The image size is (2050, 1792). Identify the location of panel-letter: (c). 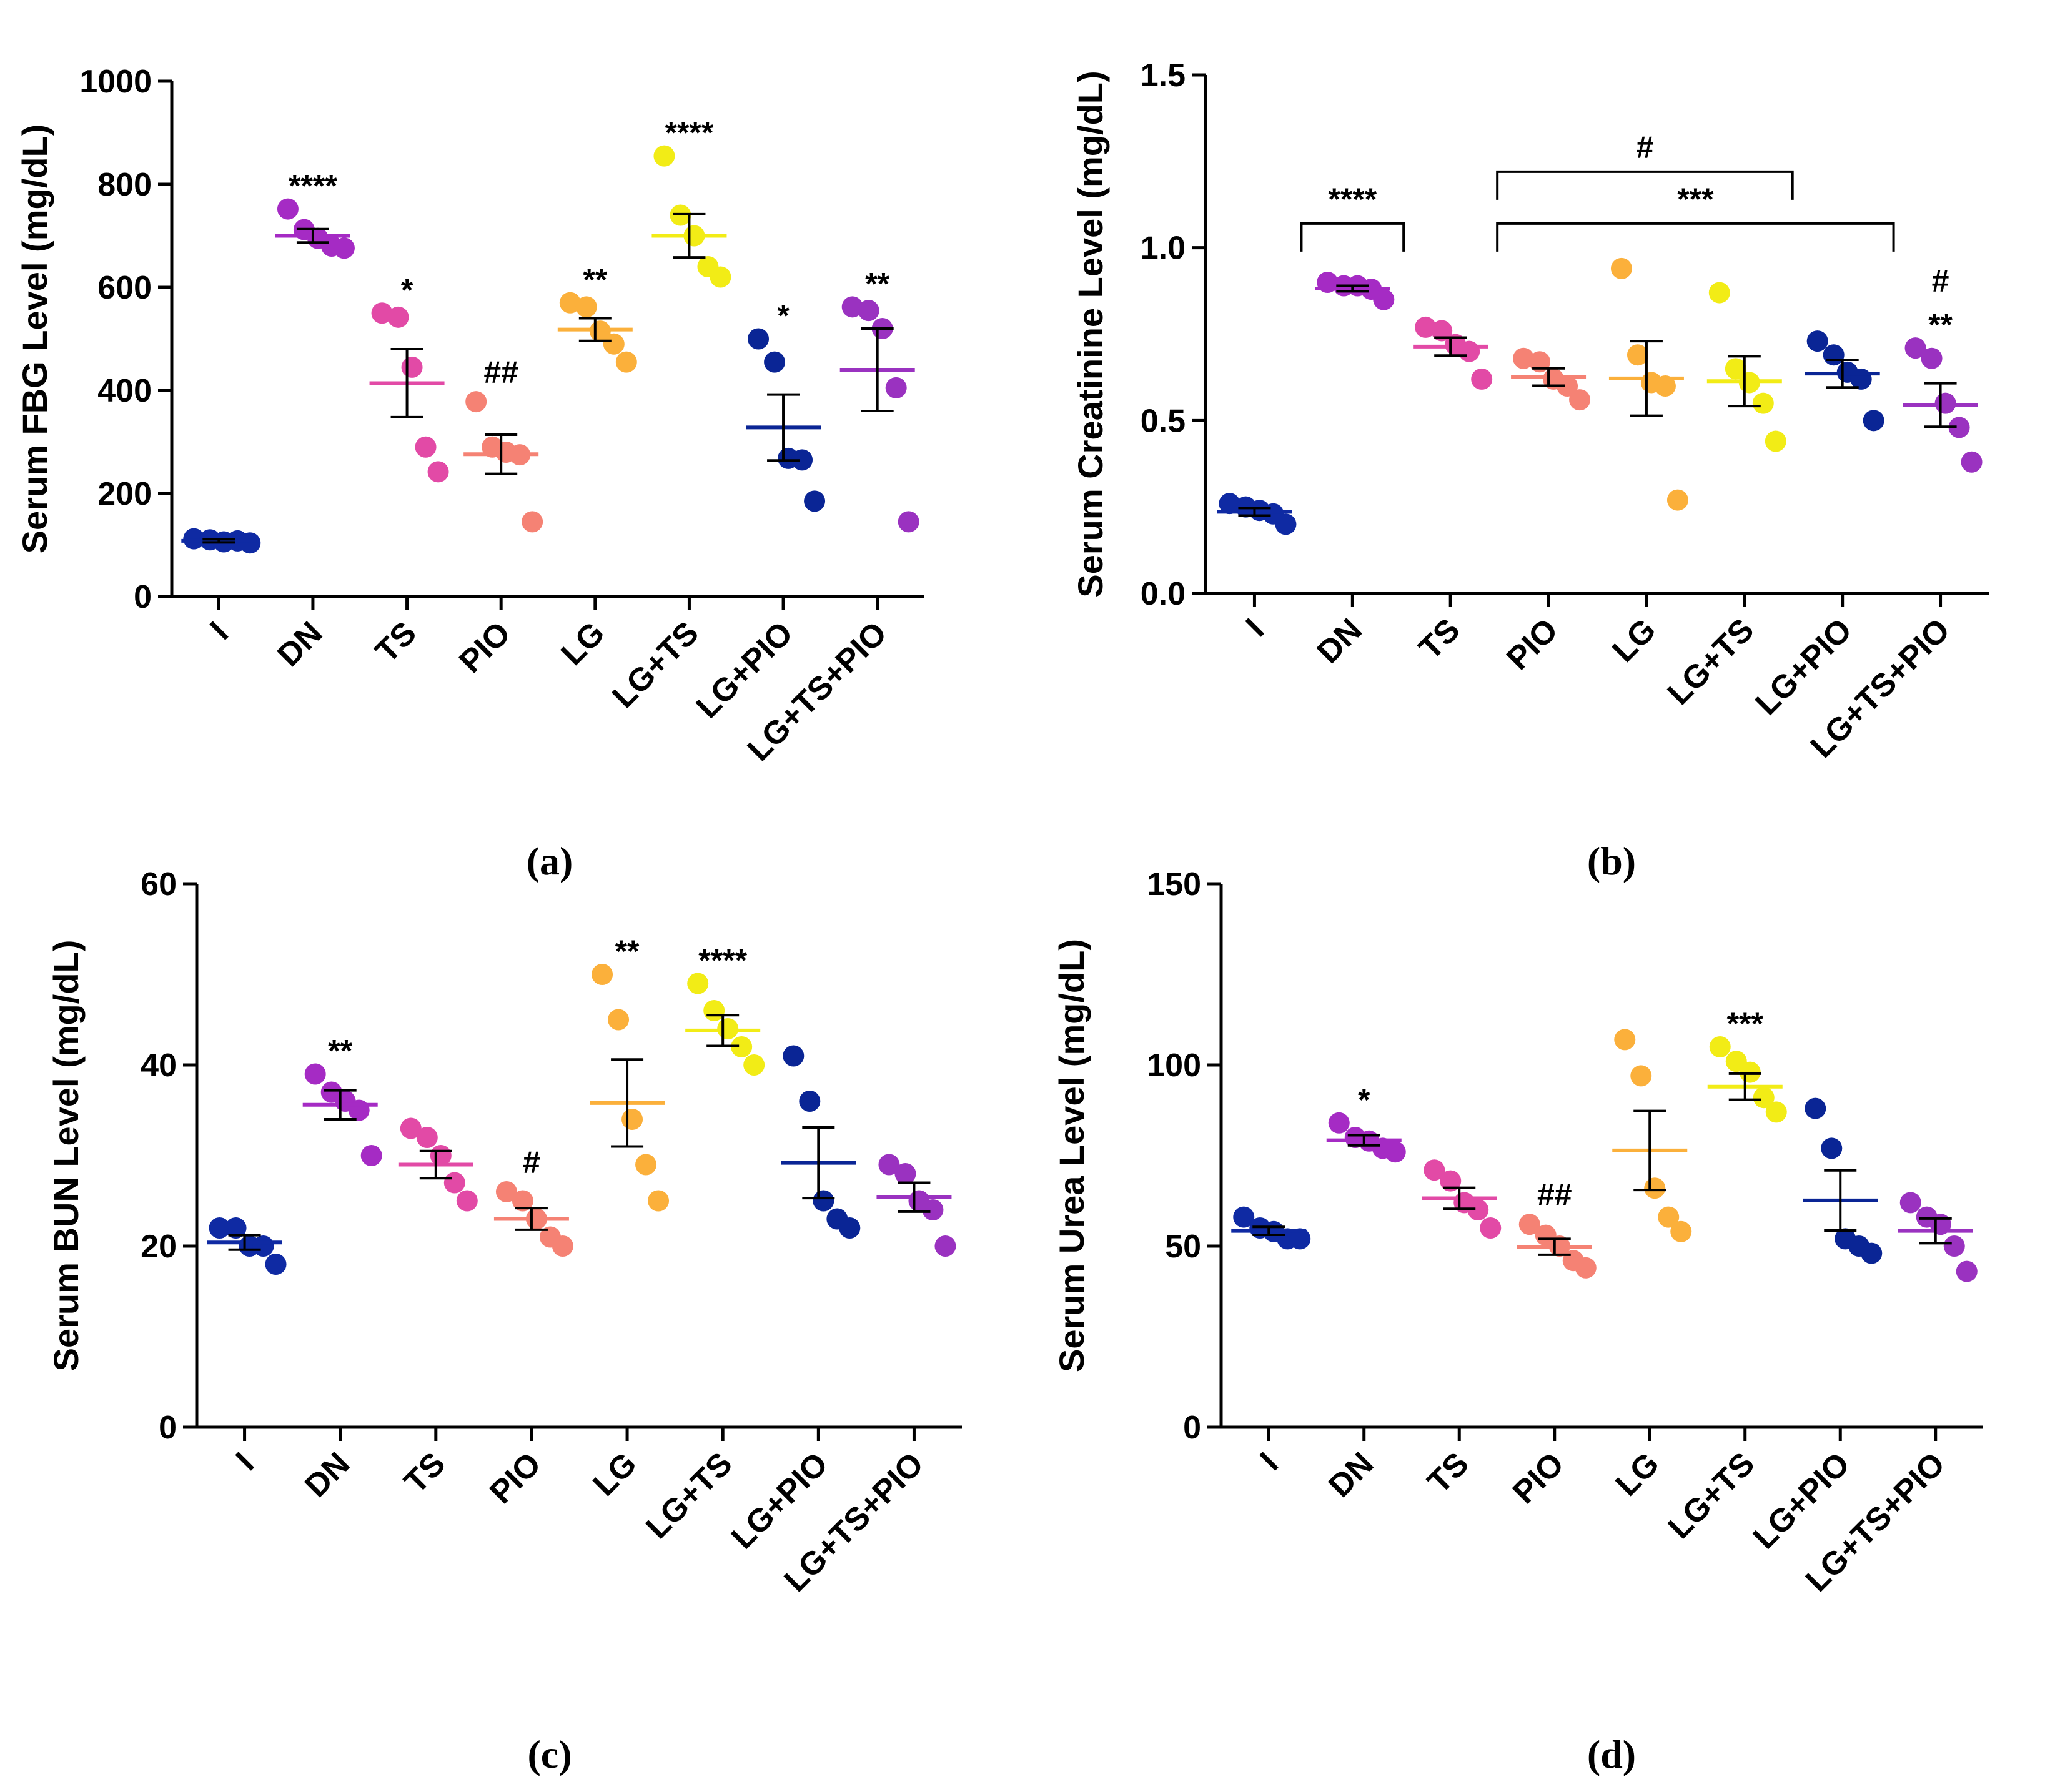
(549, 1754).